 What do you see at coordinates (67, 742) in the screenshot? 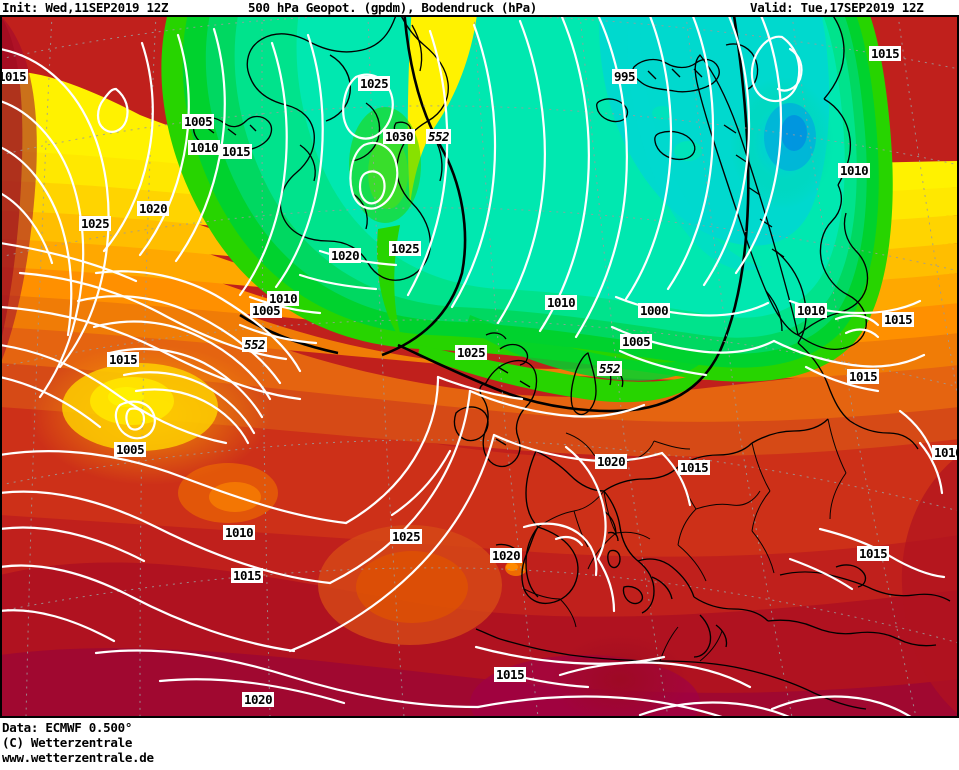
I see `copyright-label: (C) Wetterzentrale` at bounding box center [67, 742].